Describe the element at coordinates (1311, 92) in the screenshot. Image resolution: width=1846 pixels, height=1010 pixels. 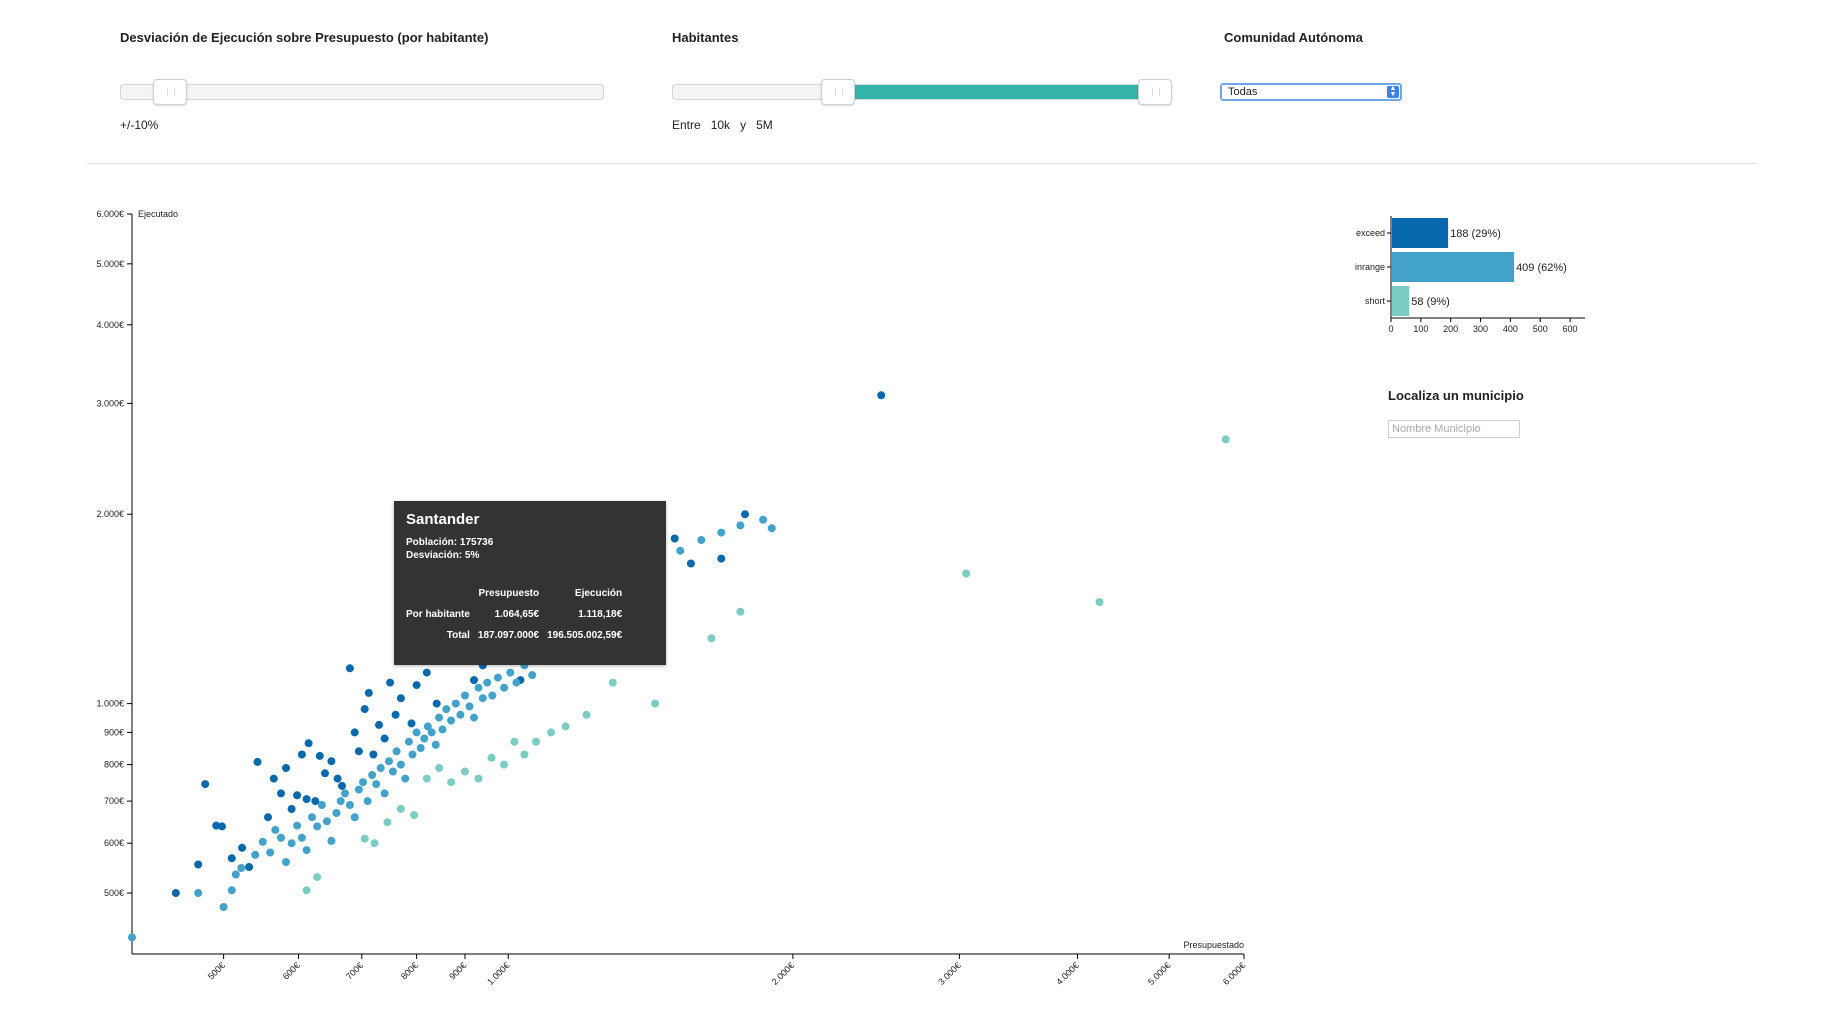
I see `region-select: Todas ▲ ▼` at that location.